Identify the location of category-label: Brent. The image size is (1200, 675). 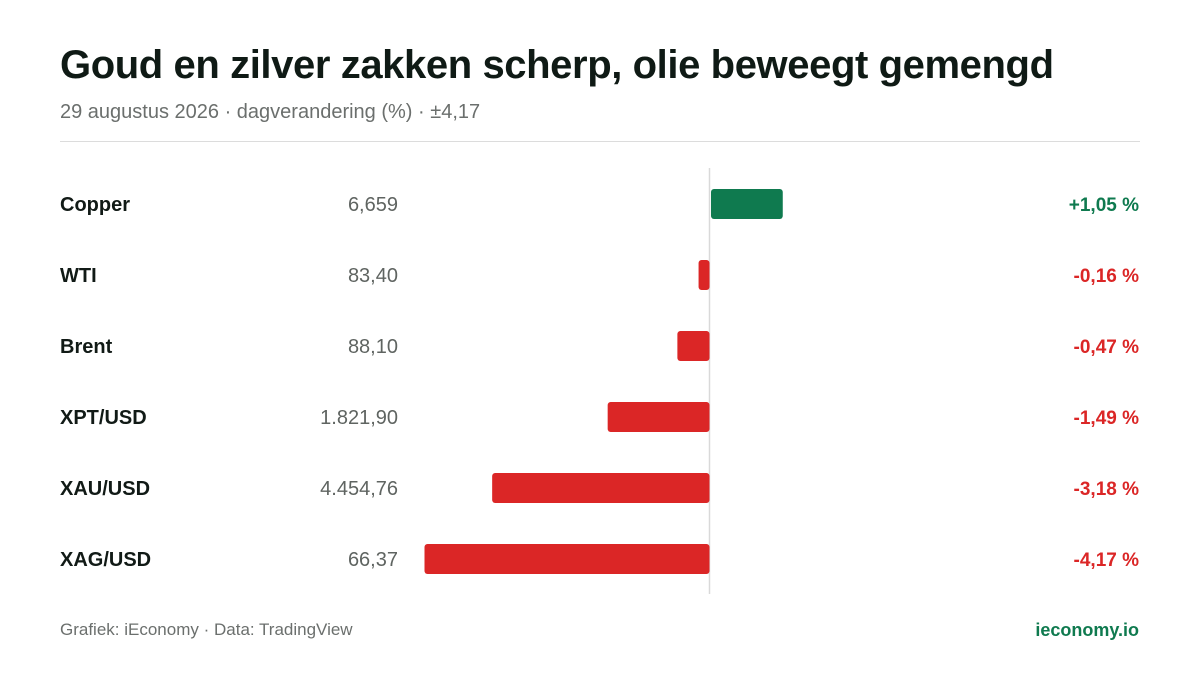
(86, 347).